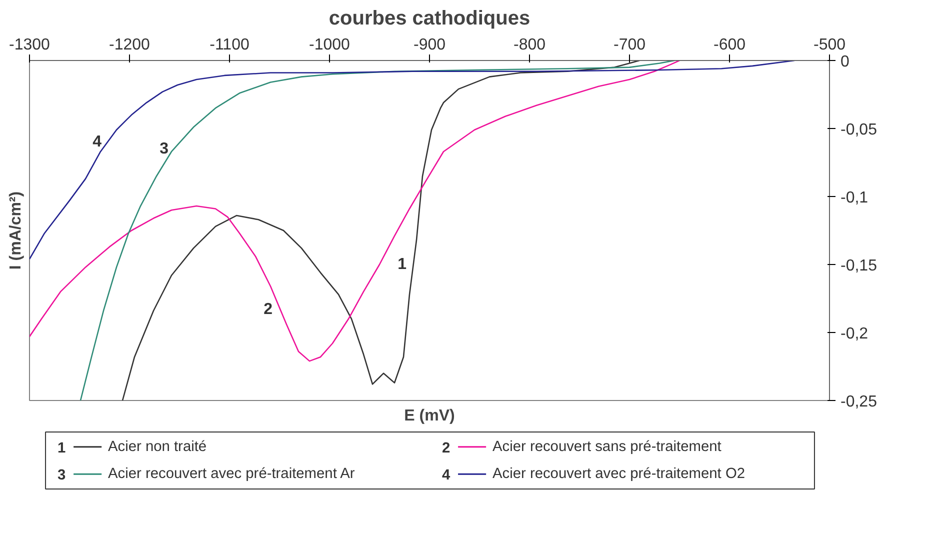 This screenshot has width=950, height=556. What do you see at coordinates (268, 309) in the screenshot?
I see `annotation: 2` at bounding box center [268, 309].